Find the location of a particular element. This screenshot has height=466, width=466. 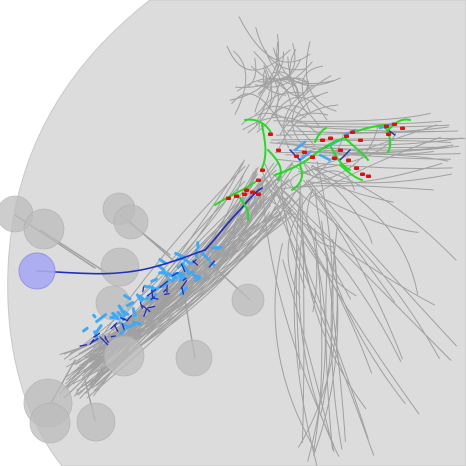

green-branches is located at coordinates (312, 169).